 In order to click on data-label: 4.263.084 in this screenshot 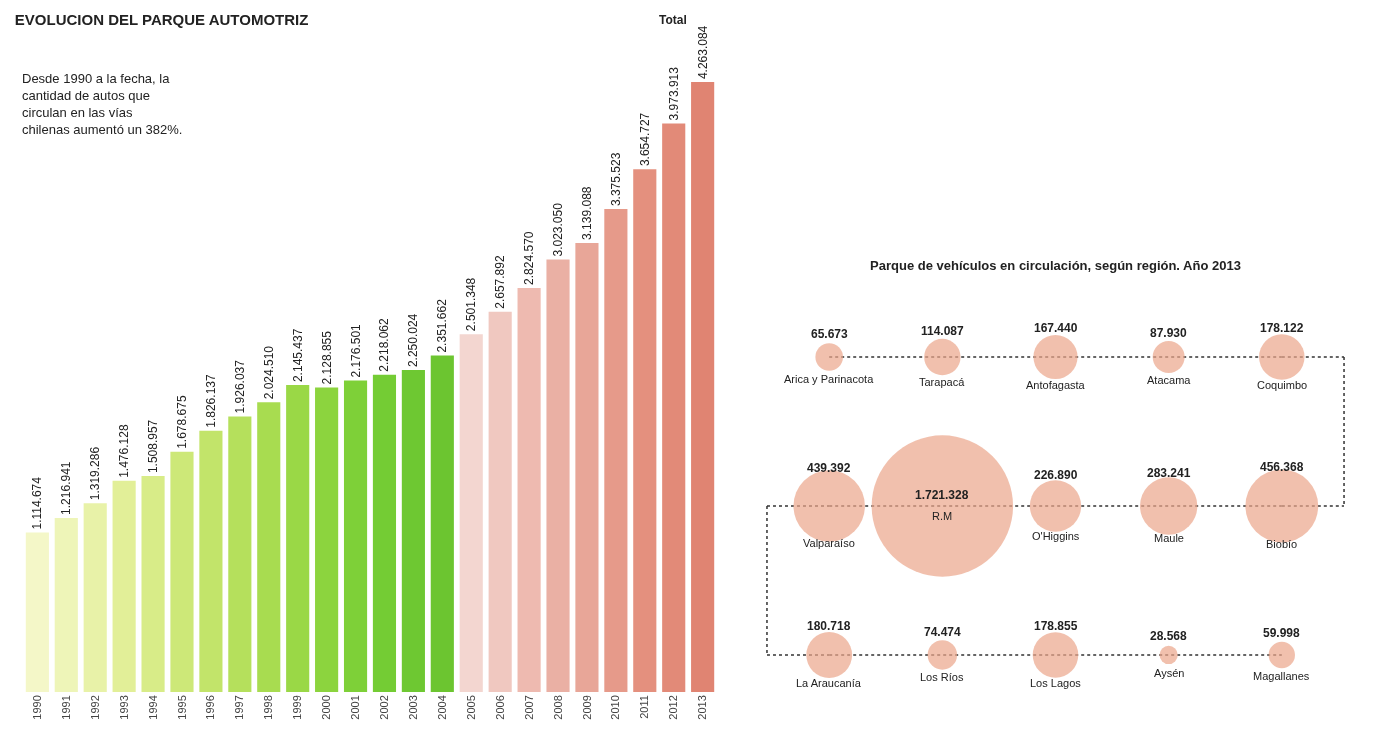, I will do `click(702, 52)`.